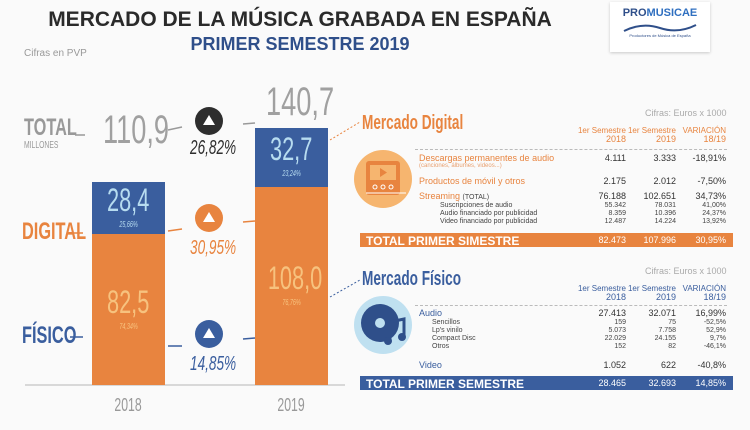 This screenshot has width=750, height=430. What do you see at coordinates (714, 213) in the screenshot?
I see `cell-value: 24,37%` at bounding box center [714, 213].